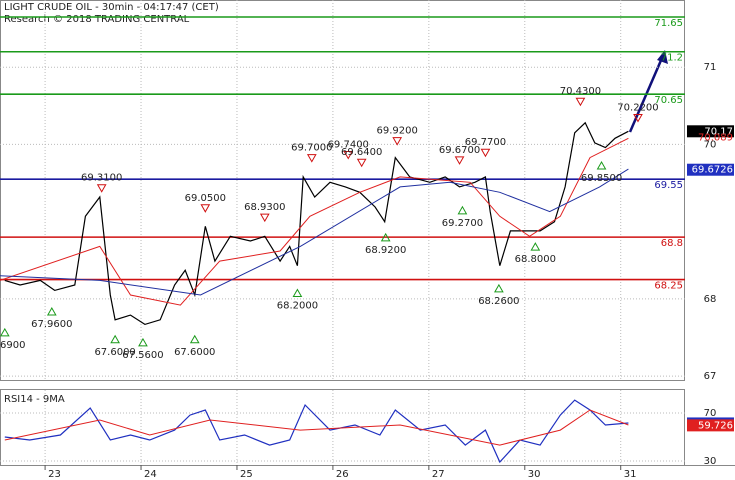 This screenshot has width=735, height=480. I want to click on x-tick-label: 24, so click(150, 474).